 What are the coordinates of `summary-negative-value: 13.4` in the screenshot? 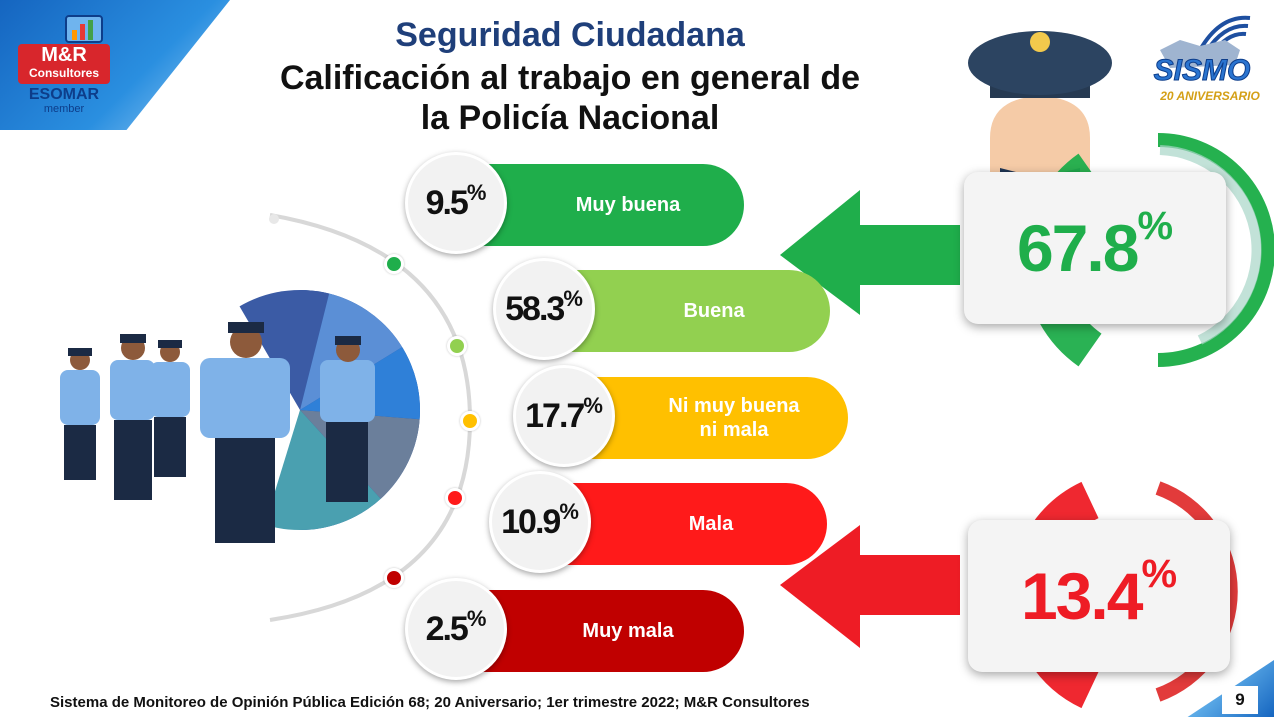 It's located at (1081, 596).